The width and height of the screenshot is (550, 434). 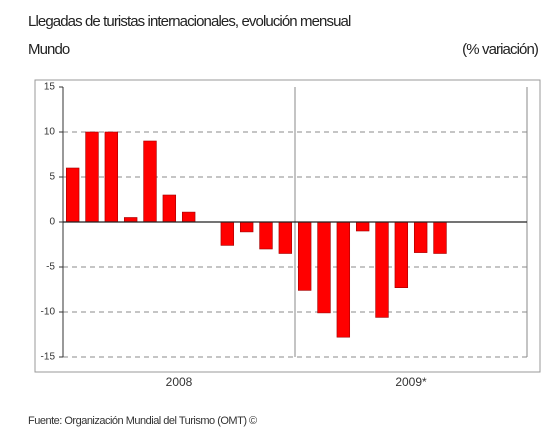 I want to click on x-group-label: 2009*, so click(x=411, y=382).